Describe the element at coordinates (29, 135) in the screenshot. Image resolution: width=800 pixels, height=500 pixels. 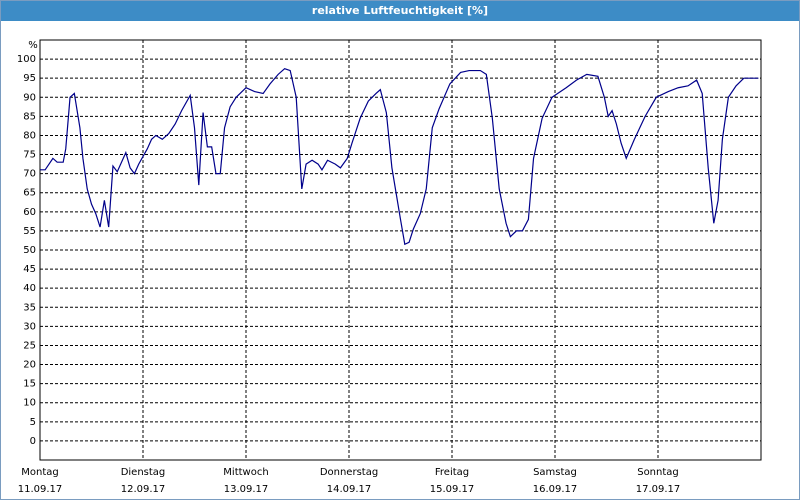
I see `y-tick-label: 80` at that location.